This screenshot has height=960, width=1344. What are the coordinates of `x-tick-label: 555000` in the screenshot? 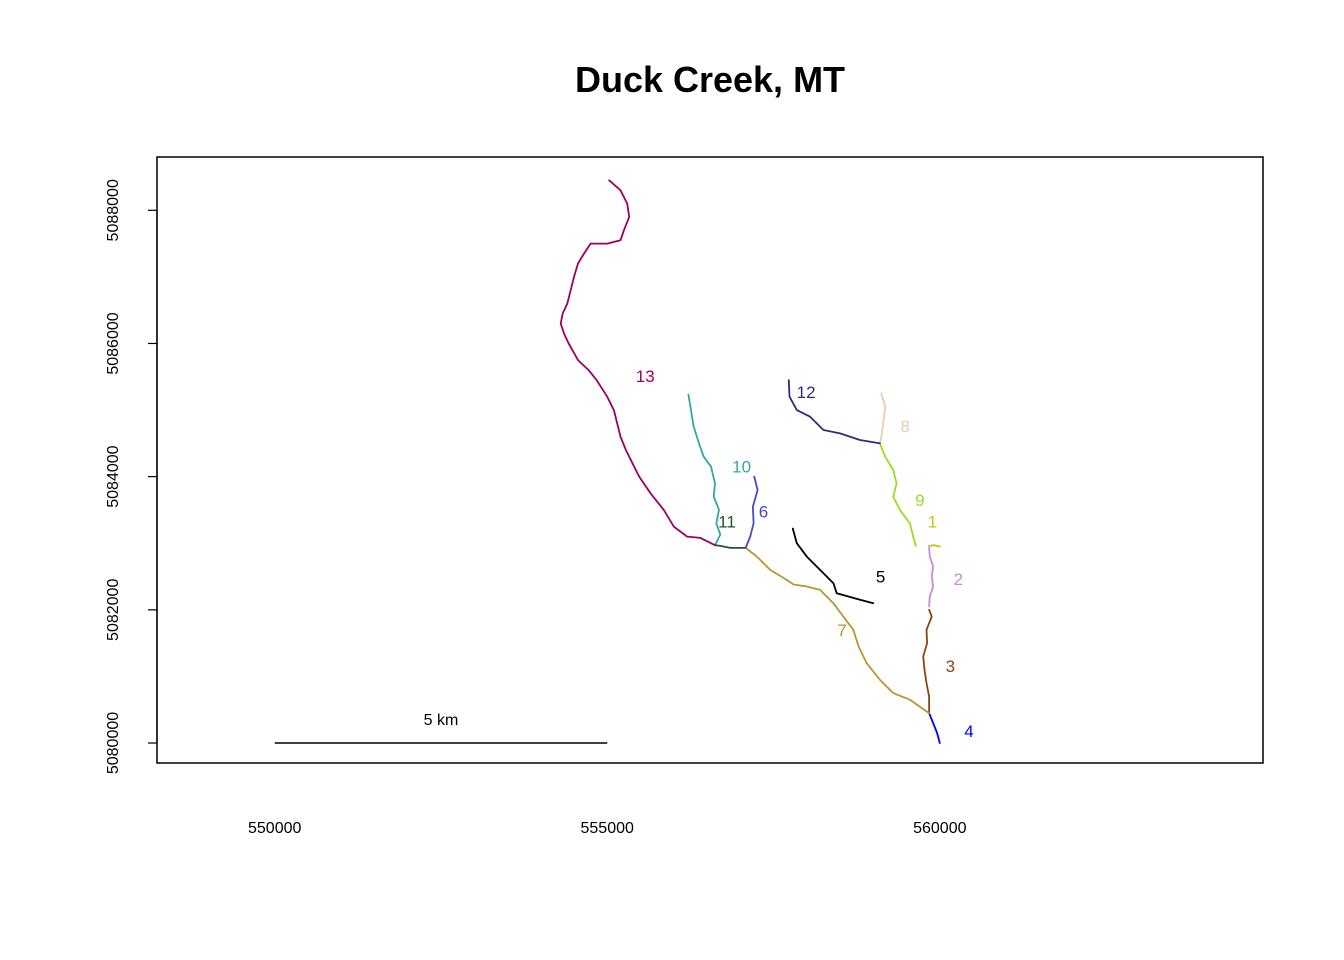 It's located at (607, 828).